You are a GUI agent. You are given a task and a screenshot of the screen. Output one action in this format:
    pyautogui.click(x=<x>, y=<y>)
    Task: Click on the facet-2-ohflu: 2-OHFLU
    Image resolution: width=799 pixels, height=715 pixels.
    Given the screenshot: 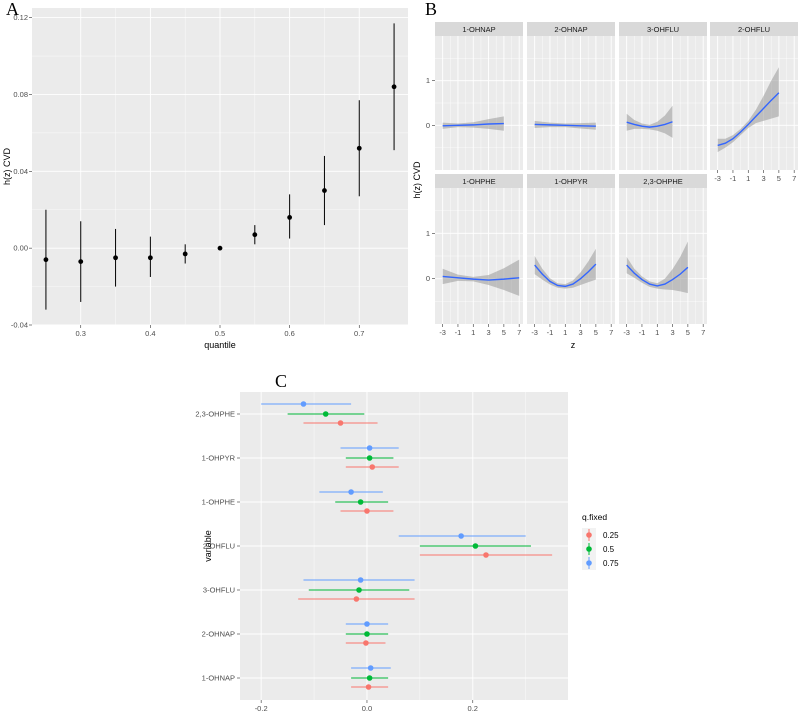 What is the action you would take?
    pyautogui.click(x=754, y=96)
    